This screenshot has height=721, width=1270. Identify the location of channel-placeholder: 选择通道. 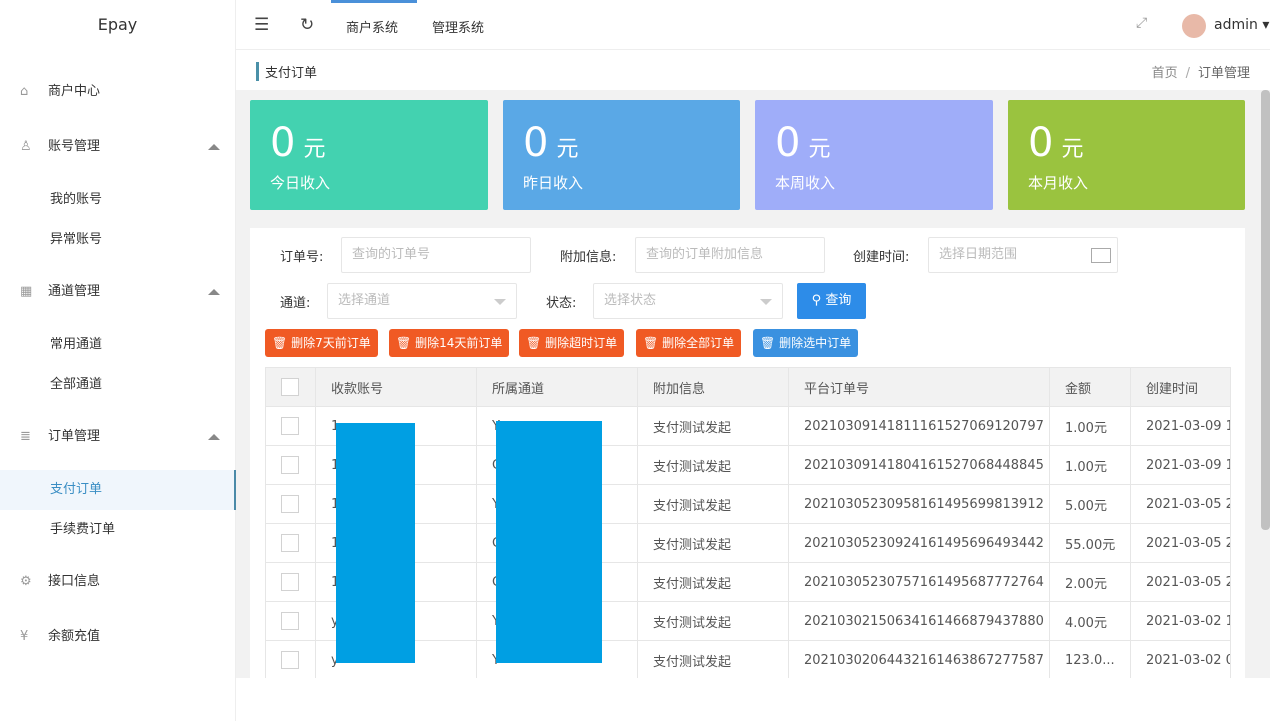
(364, 300).